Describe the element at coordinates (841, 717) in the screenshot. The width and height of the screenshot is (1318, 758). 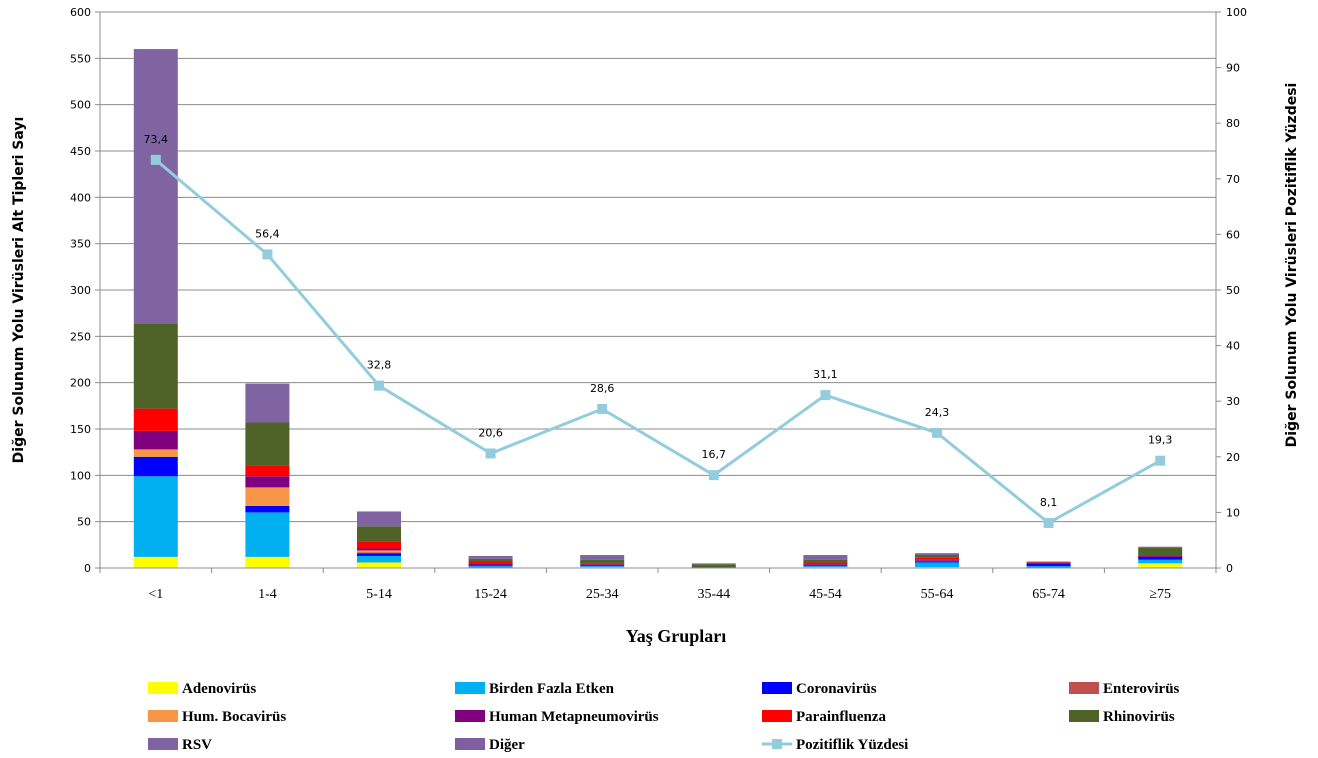
I see `legend-entry: Parainfluenza` at that location.